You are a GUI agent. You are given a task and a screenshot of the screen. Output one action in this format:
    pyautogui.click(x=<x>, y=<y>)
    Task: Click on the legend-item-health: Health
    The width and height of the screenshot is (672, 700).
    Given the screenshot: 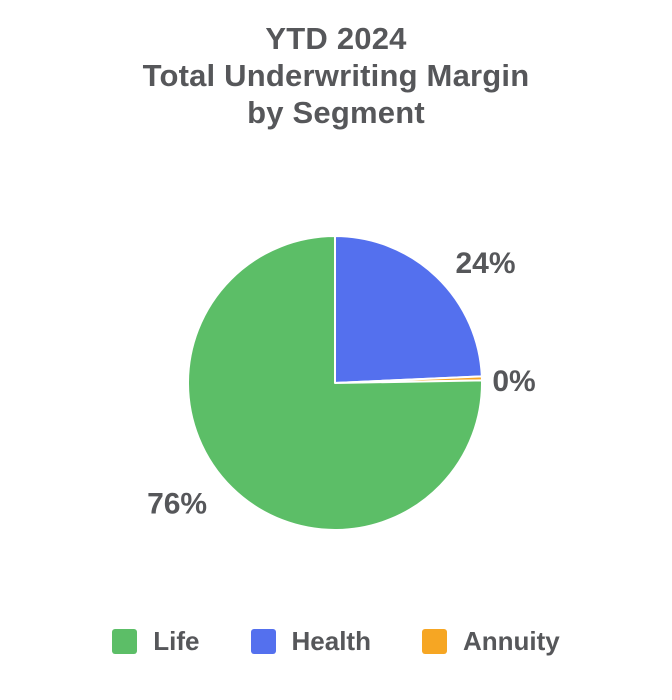 What is the action you would take?
    pyautogui.click(x=310, y=641)
    